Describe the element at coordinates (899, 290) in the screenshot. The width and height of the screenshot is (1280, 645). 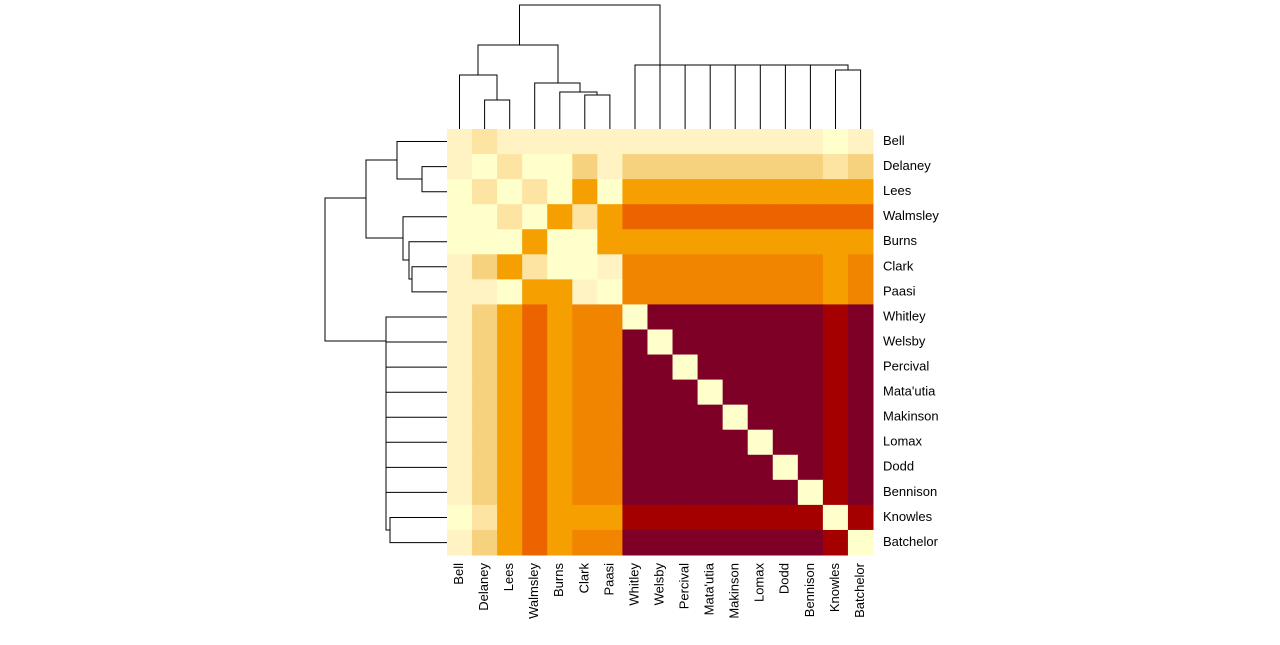
I see `row-label: Paasi` at that location.